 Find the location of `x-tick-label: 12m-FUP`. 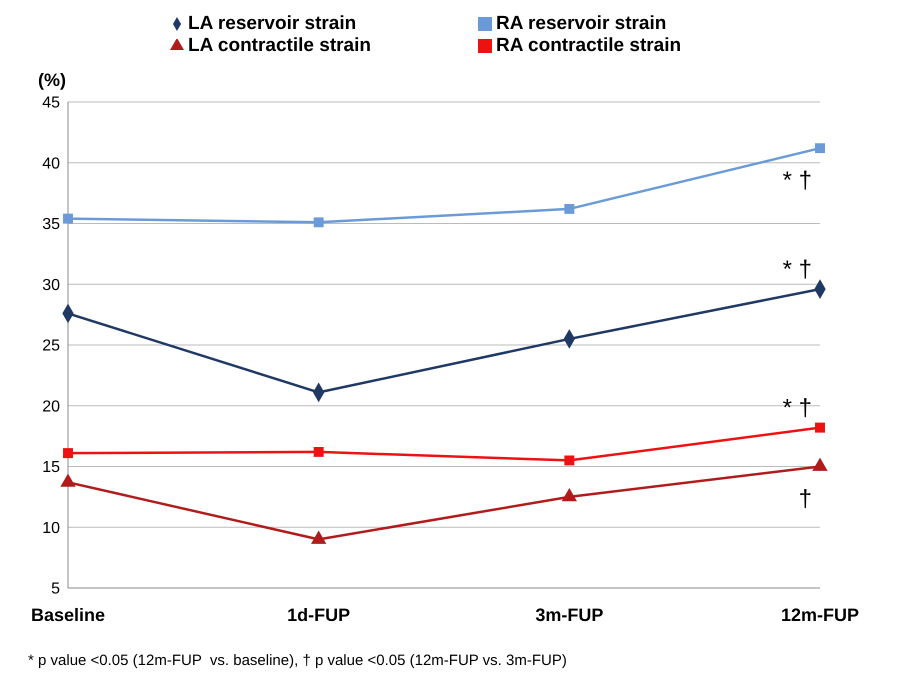

x-tick-label: 12m-FUP is located at coordinates (820, 614).